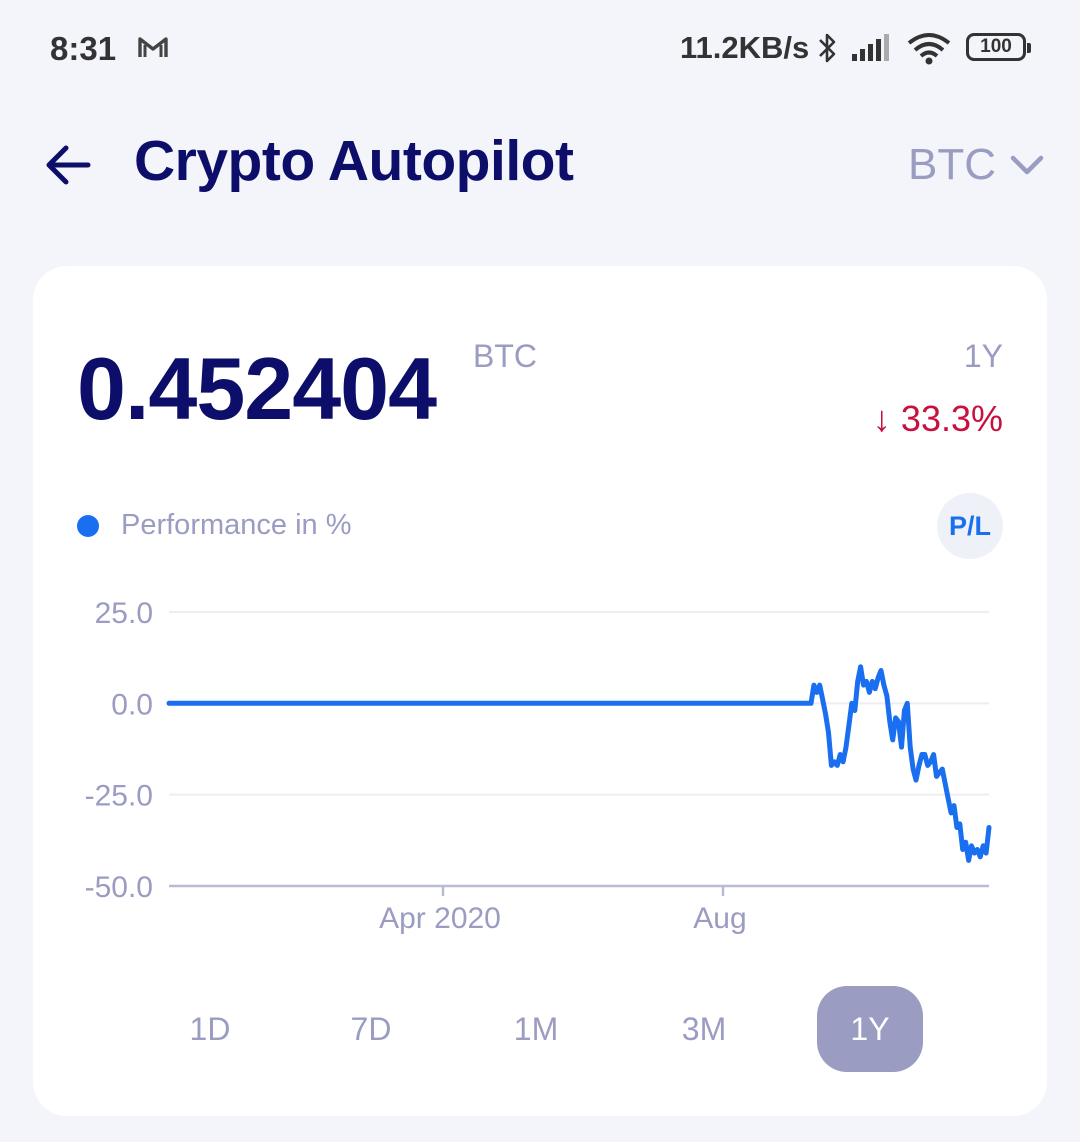 The image size is (1080, 1142). Describe the element at coordinates (119, 887) in the screenshot. I see `y-tick-label: -50.0` at that location.